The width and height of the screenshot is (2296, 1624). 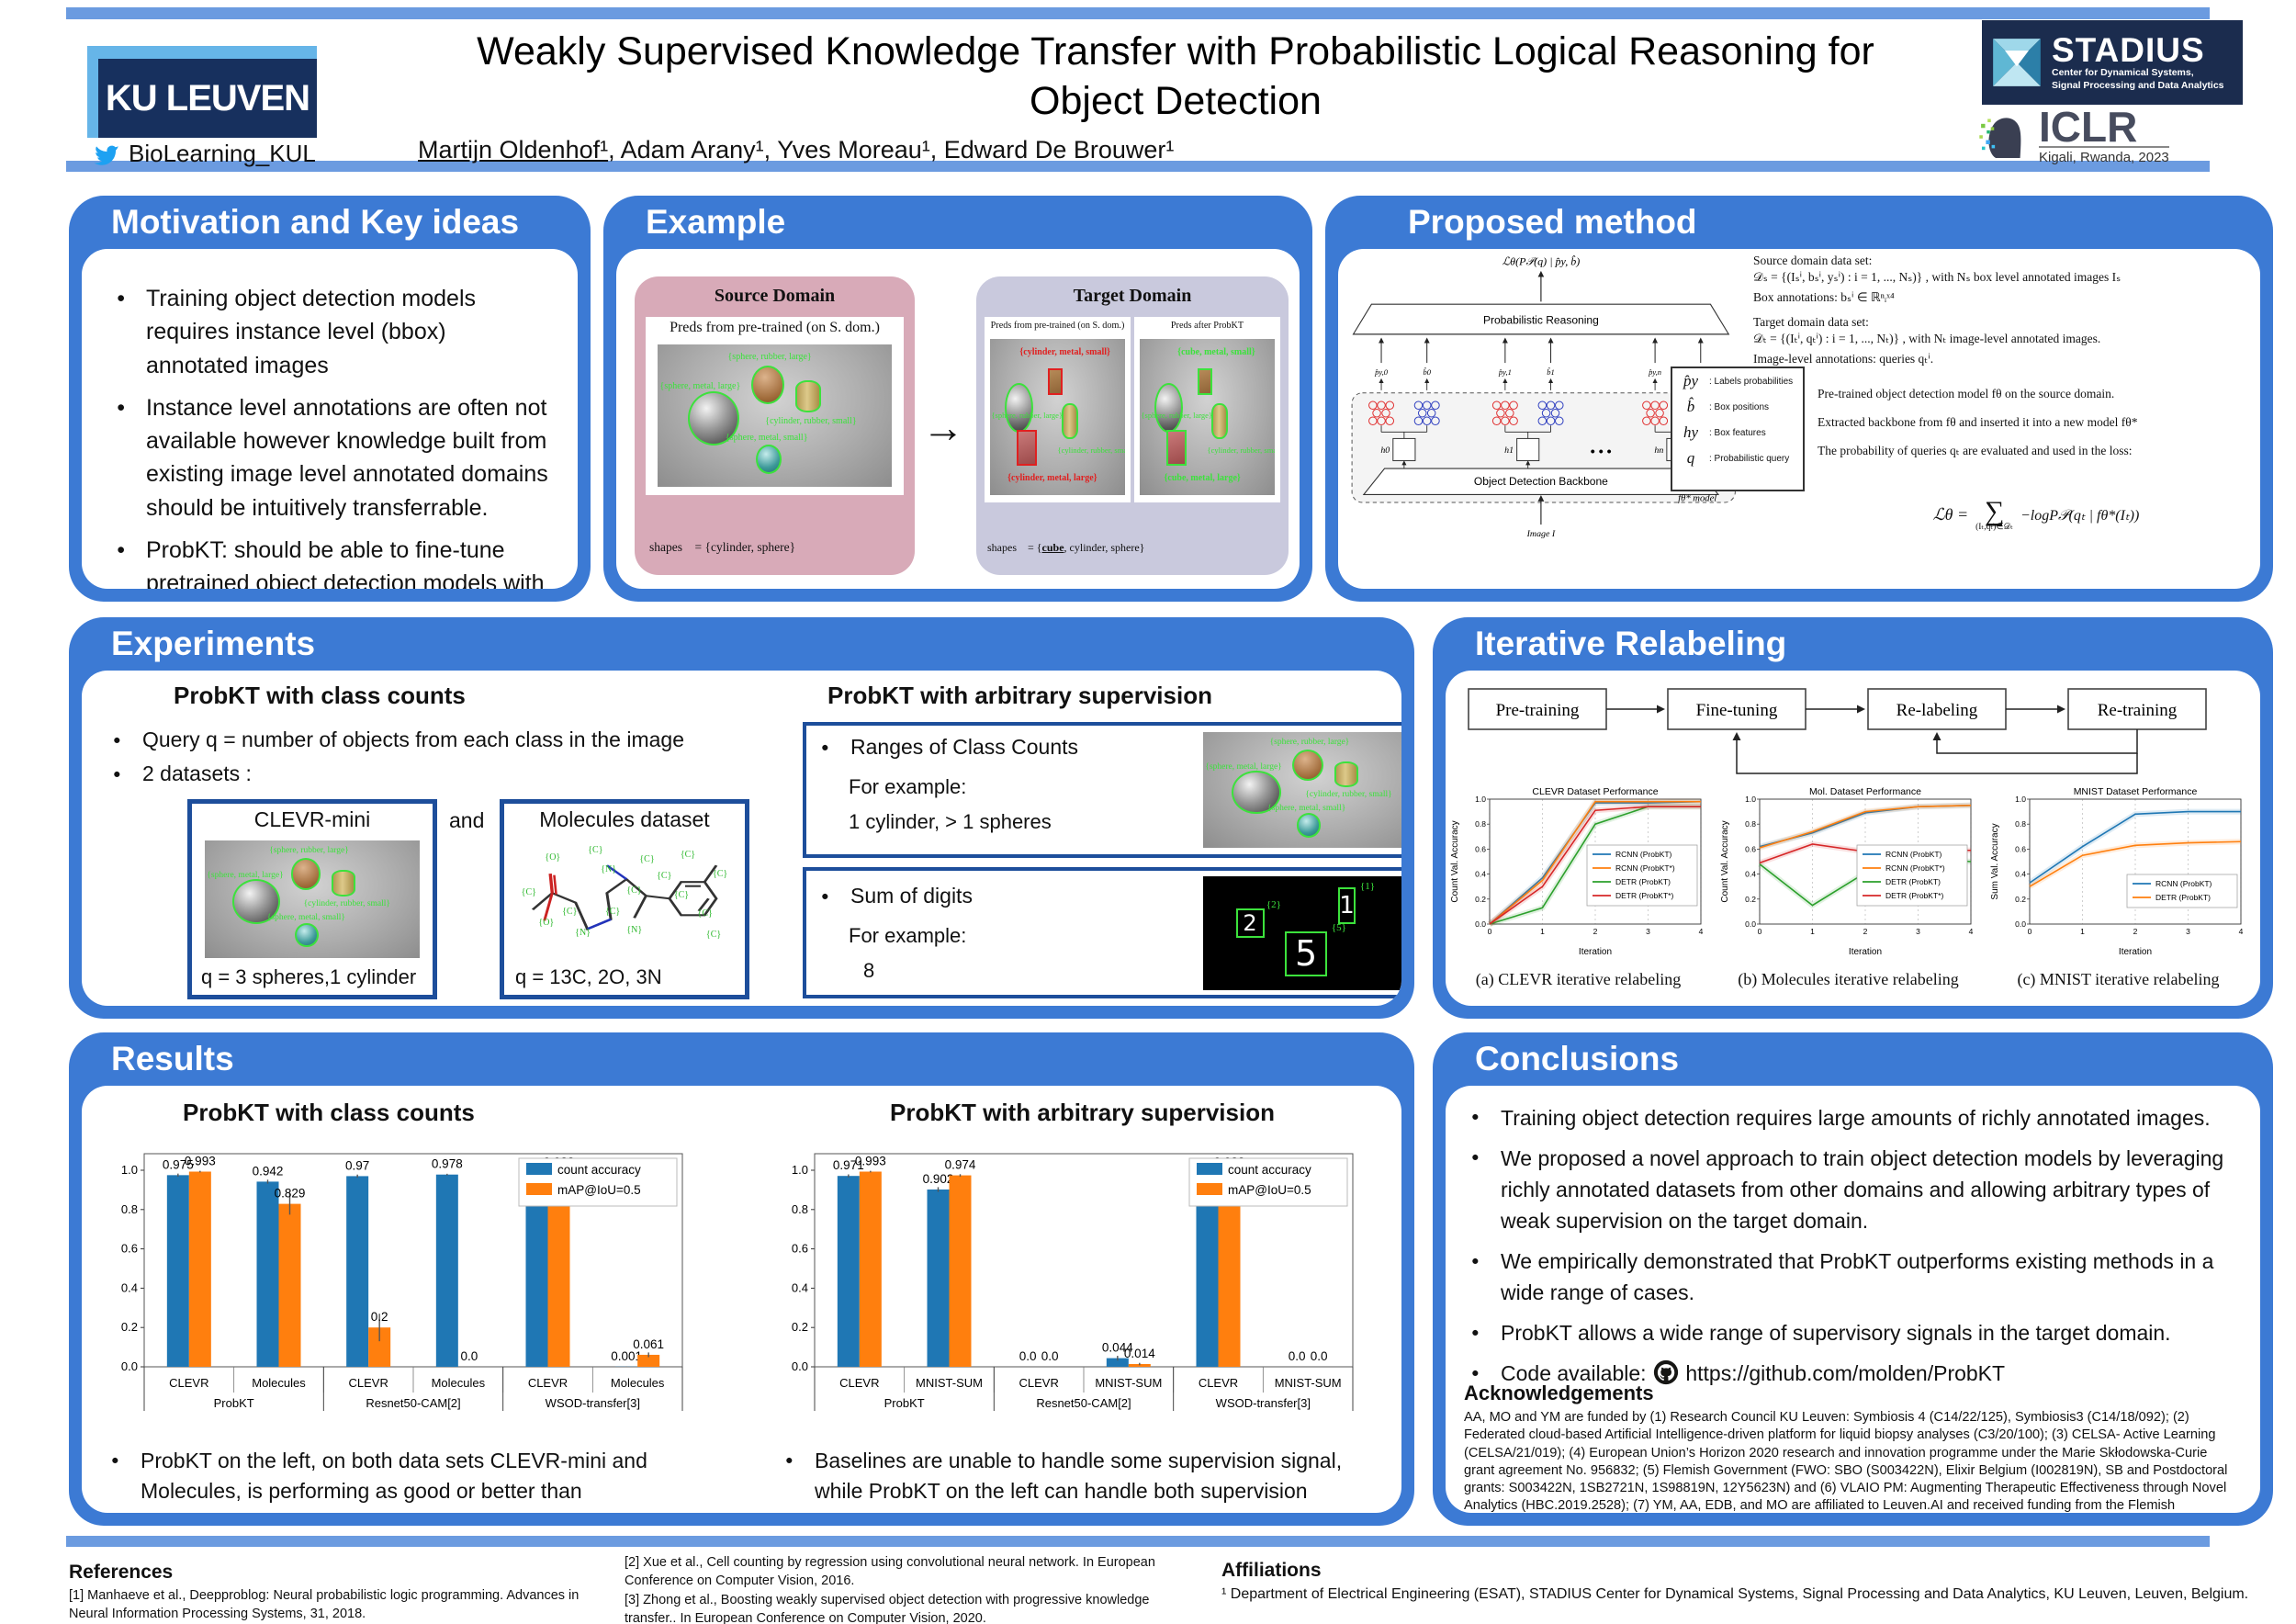 What do you see at coordinates (1346, 906) in the screenshot?
I see `mnist-digit: 1` at bounding box center [1346, 906].